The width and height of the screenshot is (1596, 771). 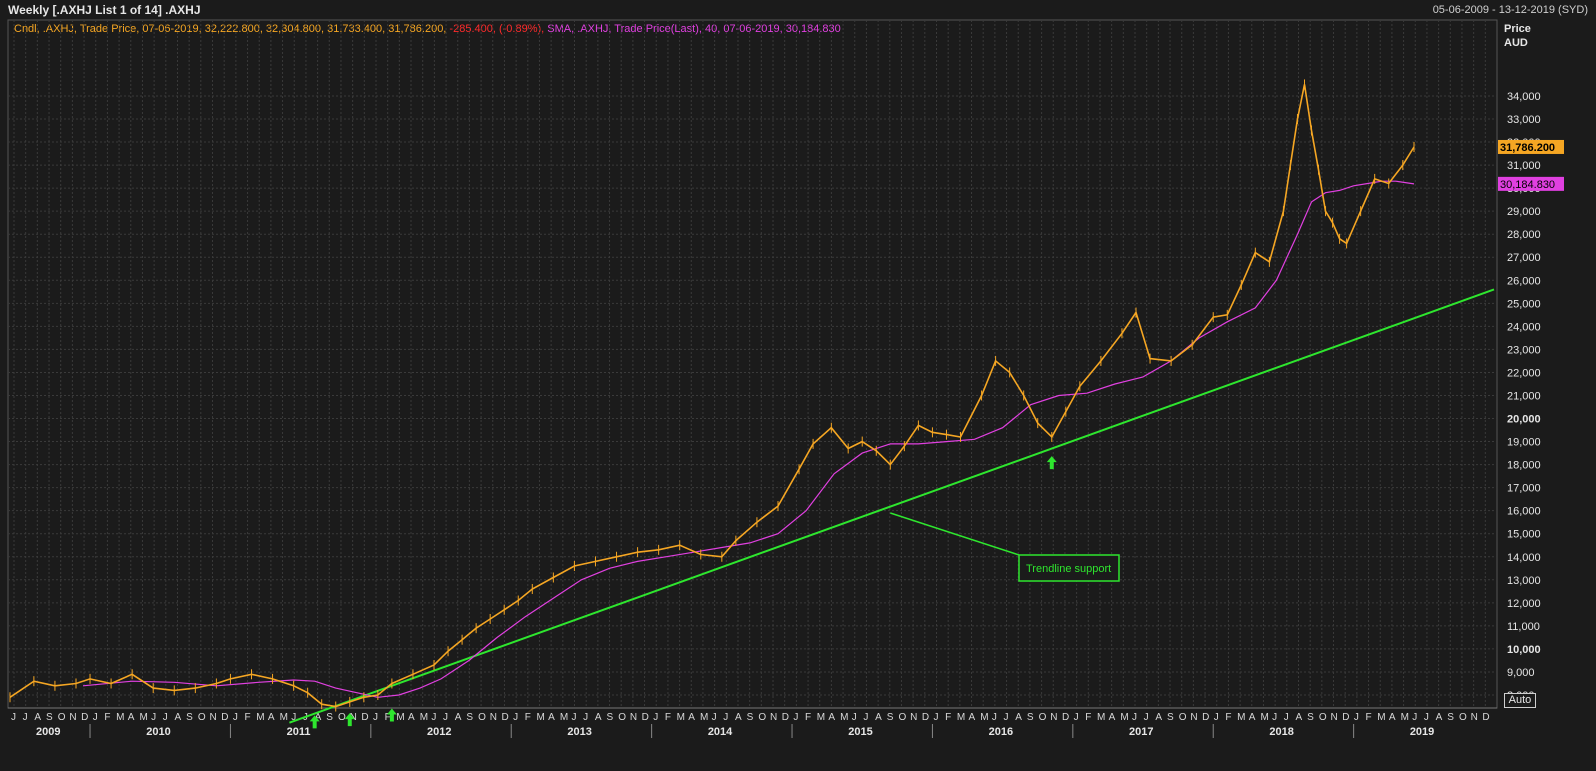 I want to click on change-legend: -285.400, (-0.89%),, so click(x=495, y=29).